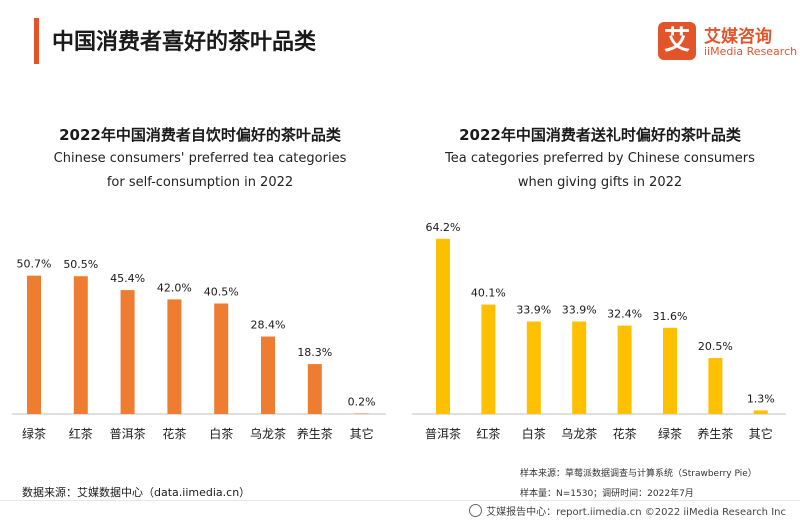  What do you see at coordinates (314, 352) in the screenshot?
I see `data-label: 18.3%` at bounding box center [314, 352].